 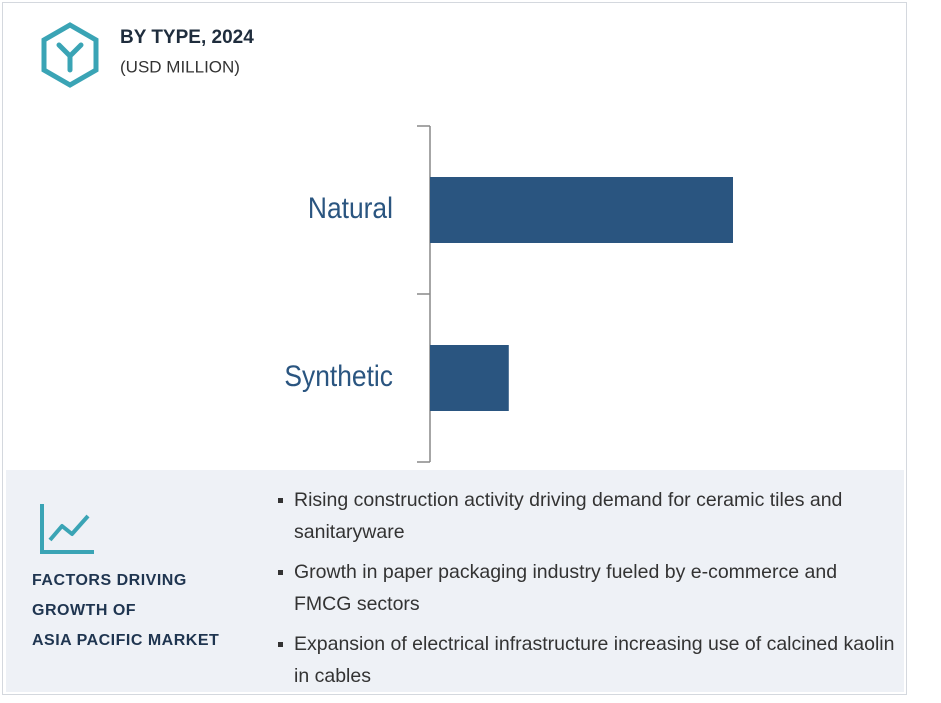 What do you see at coordinates (424, 294) in the screenshot?
I see `category-axis` at bounding box center [424, 294].